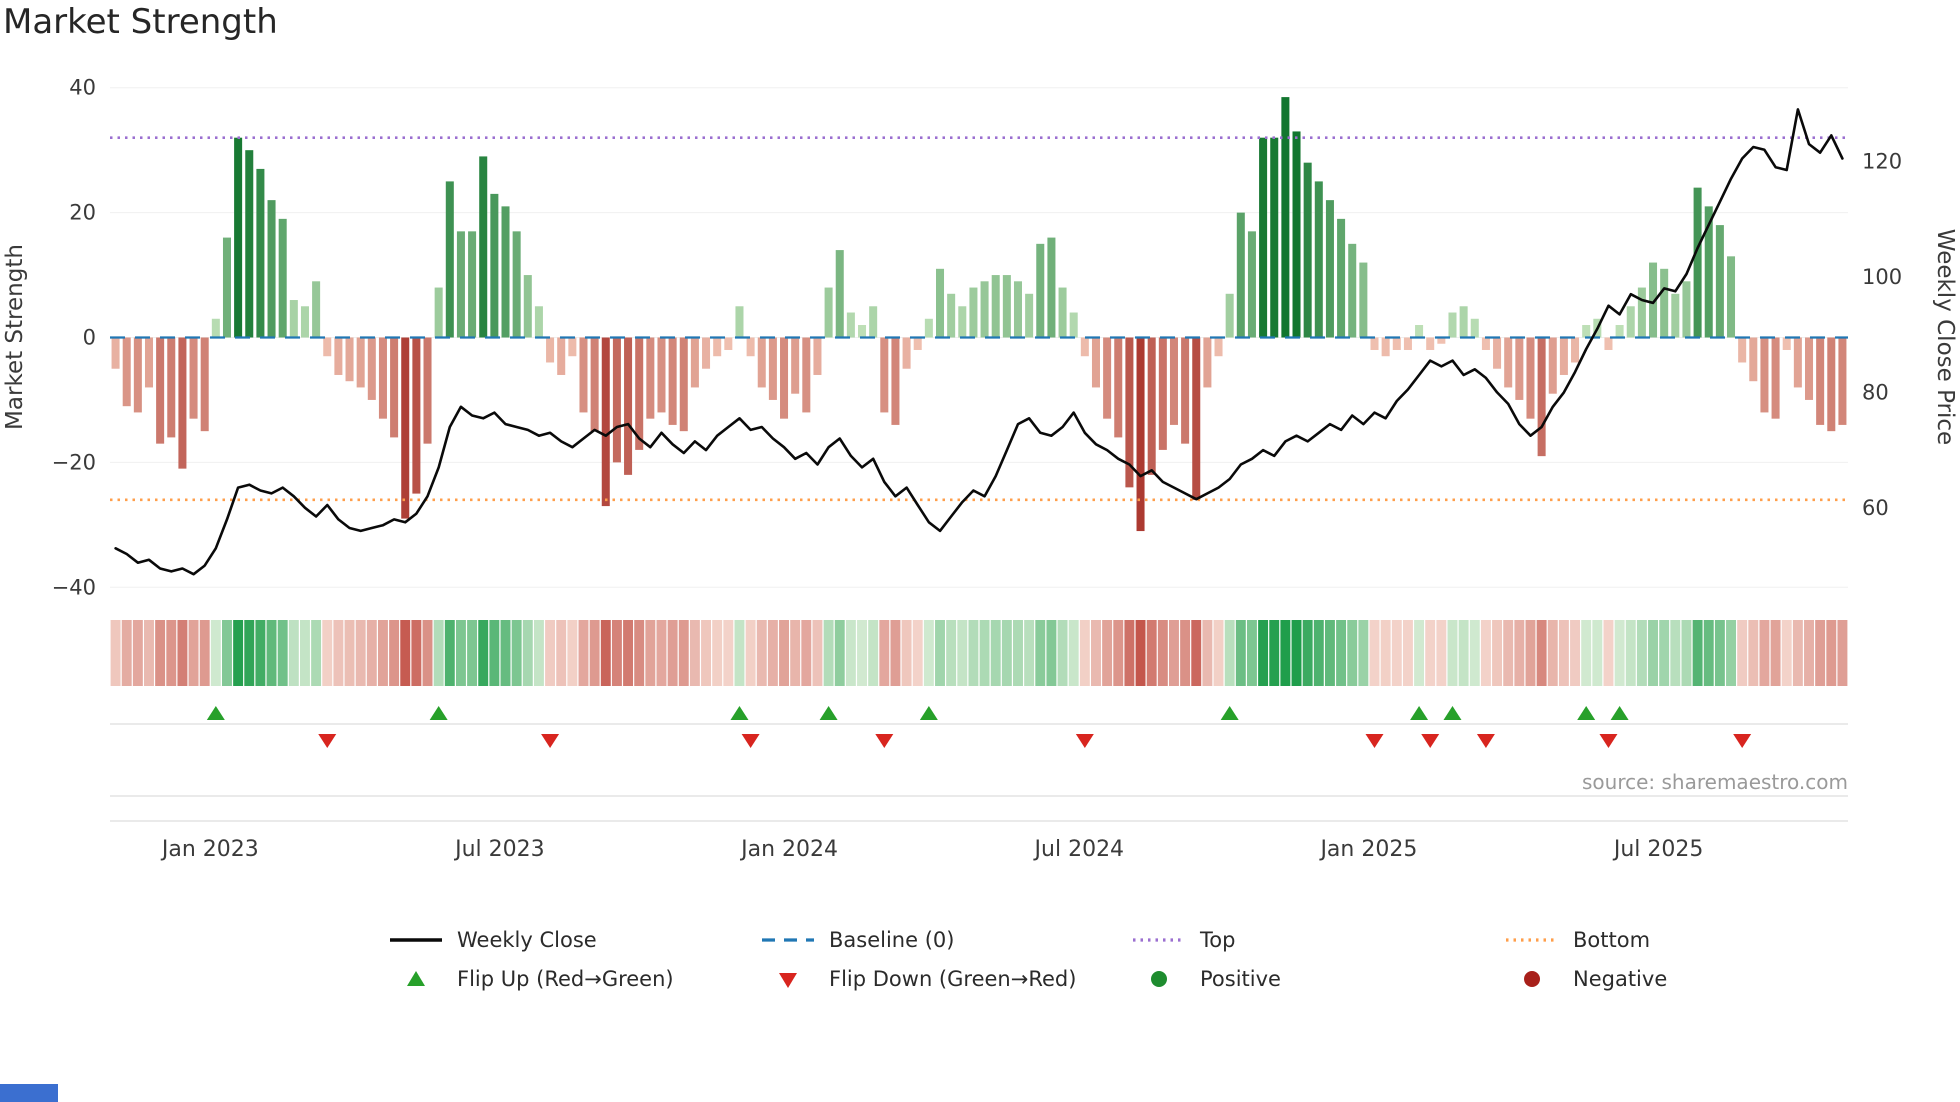  What do you see at coordinates (1079, 849) in the screenshot?
I see `x-axis-tick: Jul 2024` at bounding box center [1079, 849].